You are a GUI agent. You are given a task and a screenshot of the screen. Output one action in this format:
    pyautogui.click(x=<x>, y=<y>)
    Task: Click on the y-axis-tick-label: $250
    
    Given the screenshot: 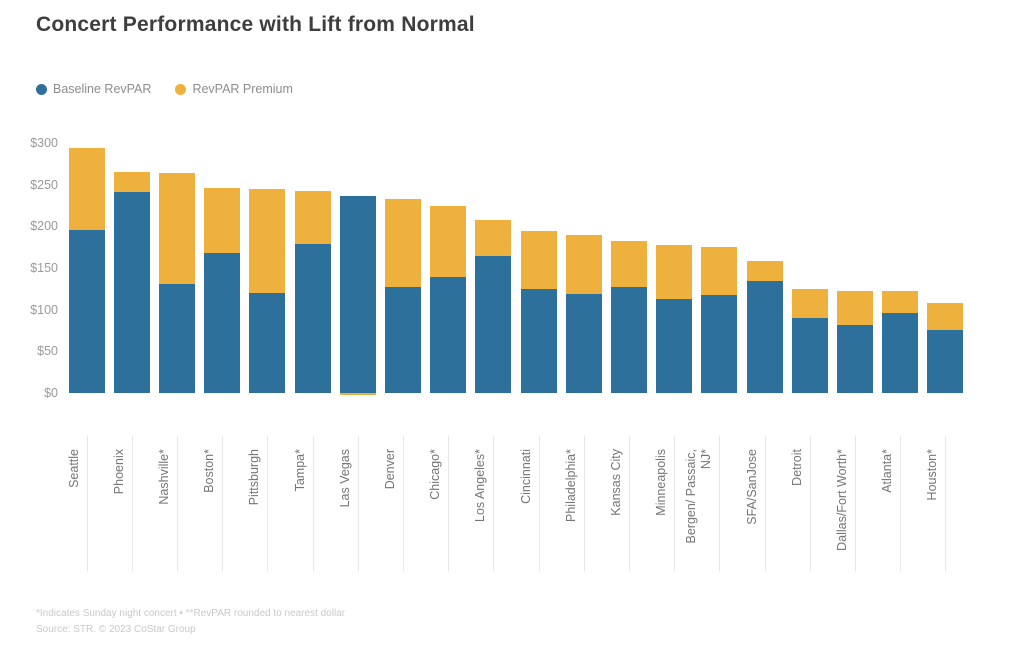 What is the action you would take?
    pyautogui.click(x=44, y=184)
    